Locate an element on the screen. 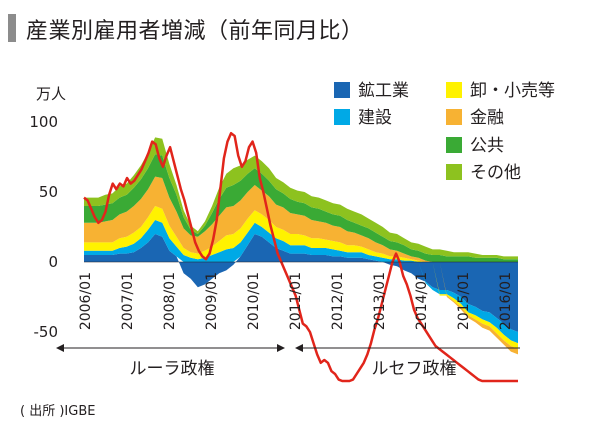 The width and height of the screenshot is (598, 434). legend-swatch-finance is located at coordinates (454, 117).